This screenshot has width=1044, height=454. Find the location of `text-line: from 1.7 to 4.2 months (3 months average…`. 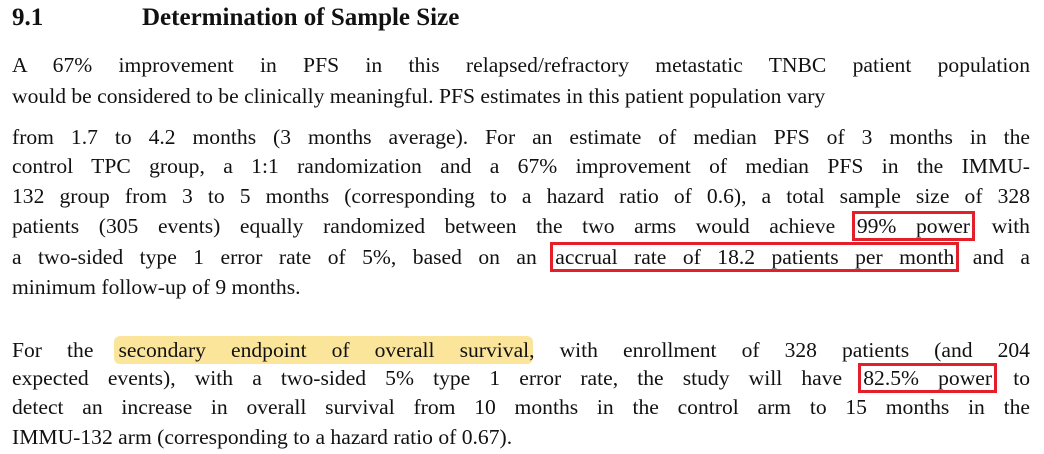

text-line: from 1.7 to 4.2 months (3 months average… is located at coordinates (521, 137).